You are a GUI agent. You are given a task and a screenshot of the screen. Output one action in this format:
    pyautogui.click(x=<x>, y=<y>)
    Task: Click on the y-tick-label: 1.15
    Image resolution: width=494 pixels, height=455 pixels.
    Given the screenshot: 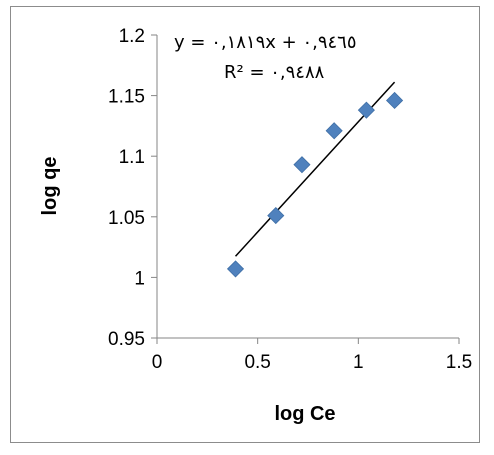 What is the action you would take?
    pyautogui.click(x=126, y=97)
    